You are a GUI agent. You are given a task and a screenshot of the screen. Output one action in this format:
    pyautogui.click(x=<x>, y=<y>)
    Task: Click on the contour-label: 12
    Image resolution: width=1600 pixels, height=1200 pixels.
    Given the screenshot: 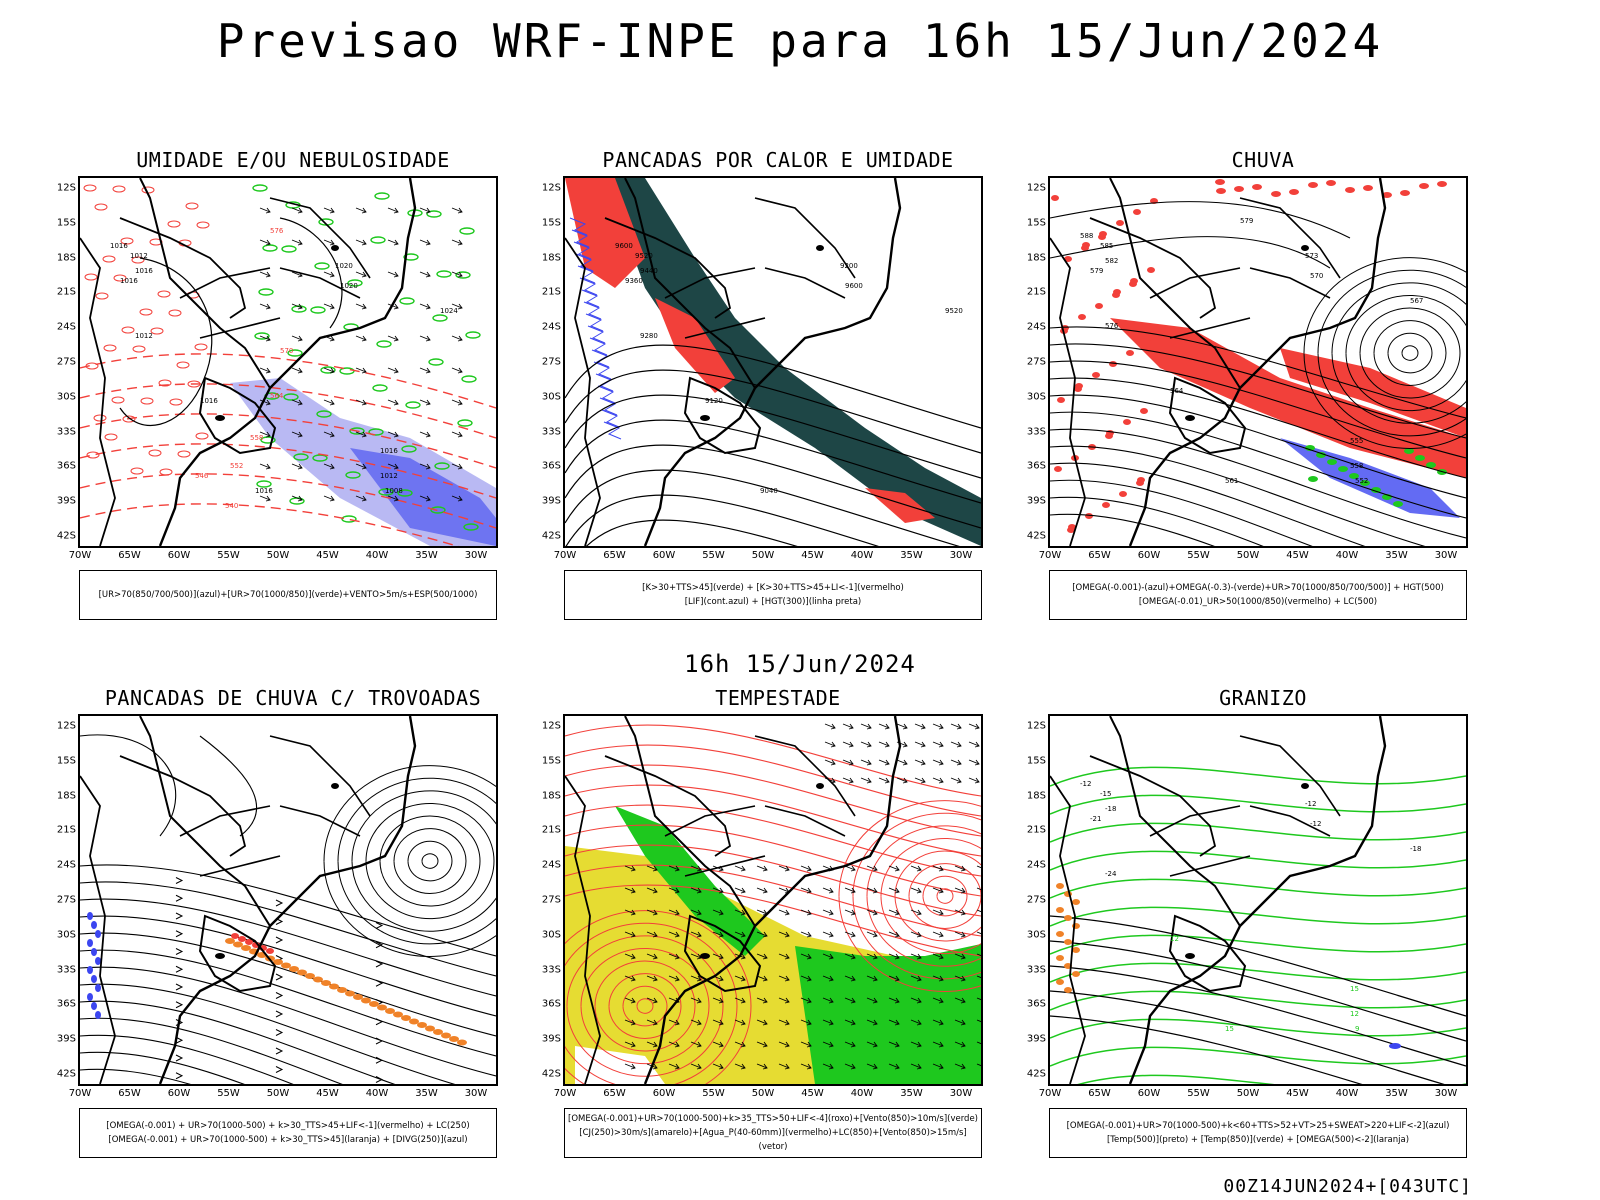 What is the action you would take?
    pyautogui.click(x=1354, y=1014)
    